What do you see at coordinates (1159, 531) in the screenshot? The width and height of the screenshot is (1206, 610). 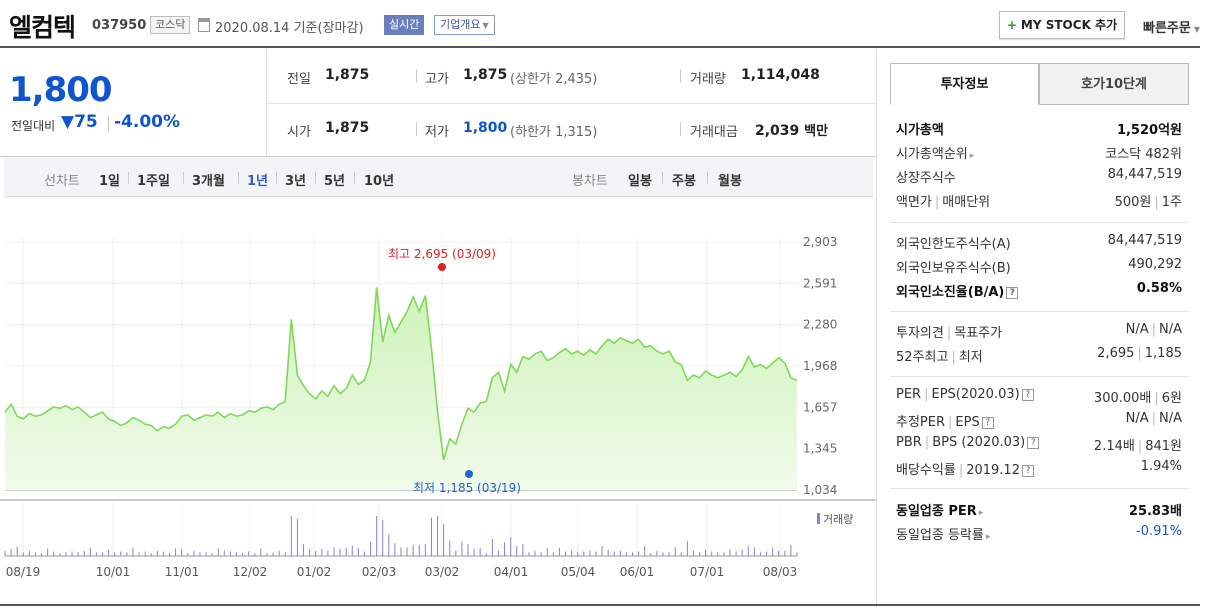 I see `info-row-value: -0.91%` at bounding box center [1159, 531].